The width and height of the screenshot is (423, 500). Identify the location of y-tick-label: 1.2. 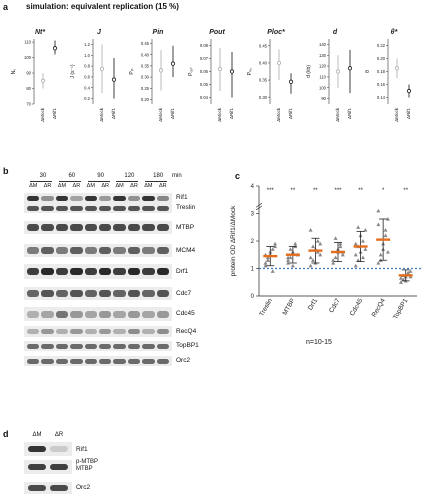
(87, 44).